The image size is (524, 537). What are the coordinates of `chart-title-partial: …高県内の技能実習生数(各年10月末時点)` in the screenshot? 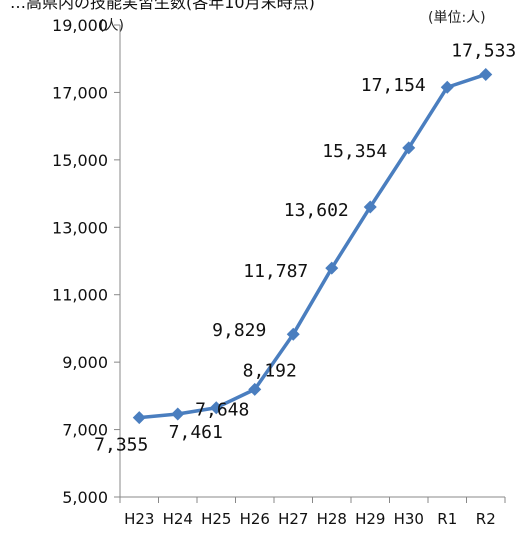 It's located at (162, 6).